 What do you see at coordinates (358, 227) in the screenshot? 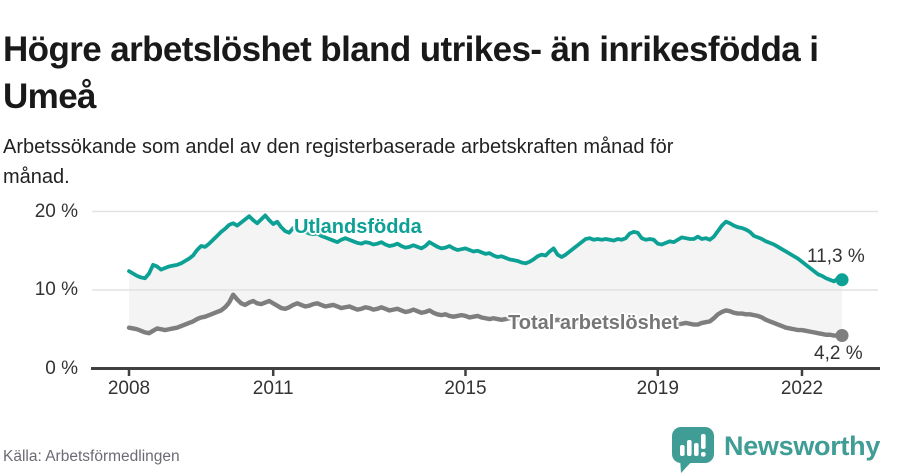
I see `series-label-utlandsfodda: Utlandsfödda` at bounding box center [358, 227].